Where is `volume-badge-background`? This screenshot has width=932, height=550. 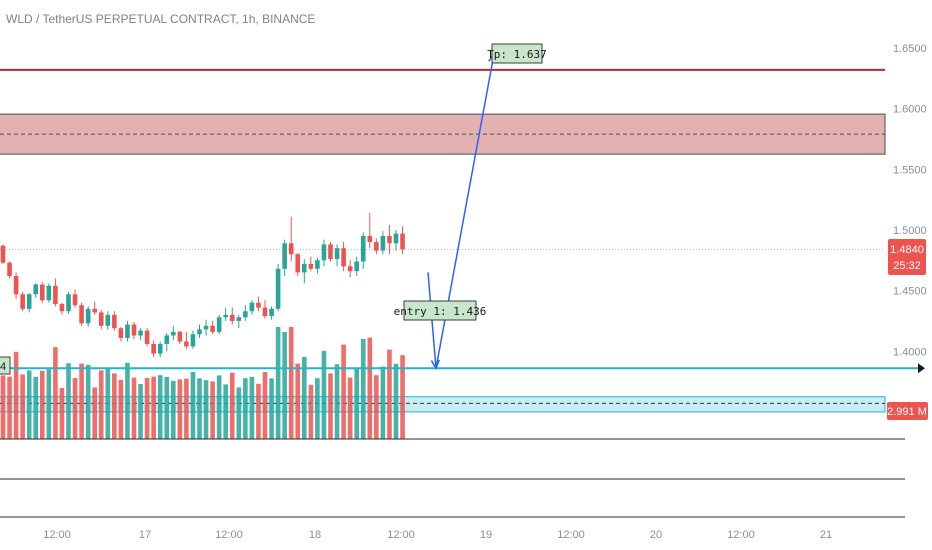
volume-badge-background is located at coordinates (907, 411).